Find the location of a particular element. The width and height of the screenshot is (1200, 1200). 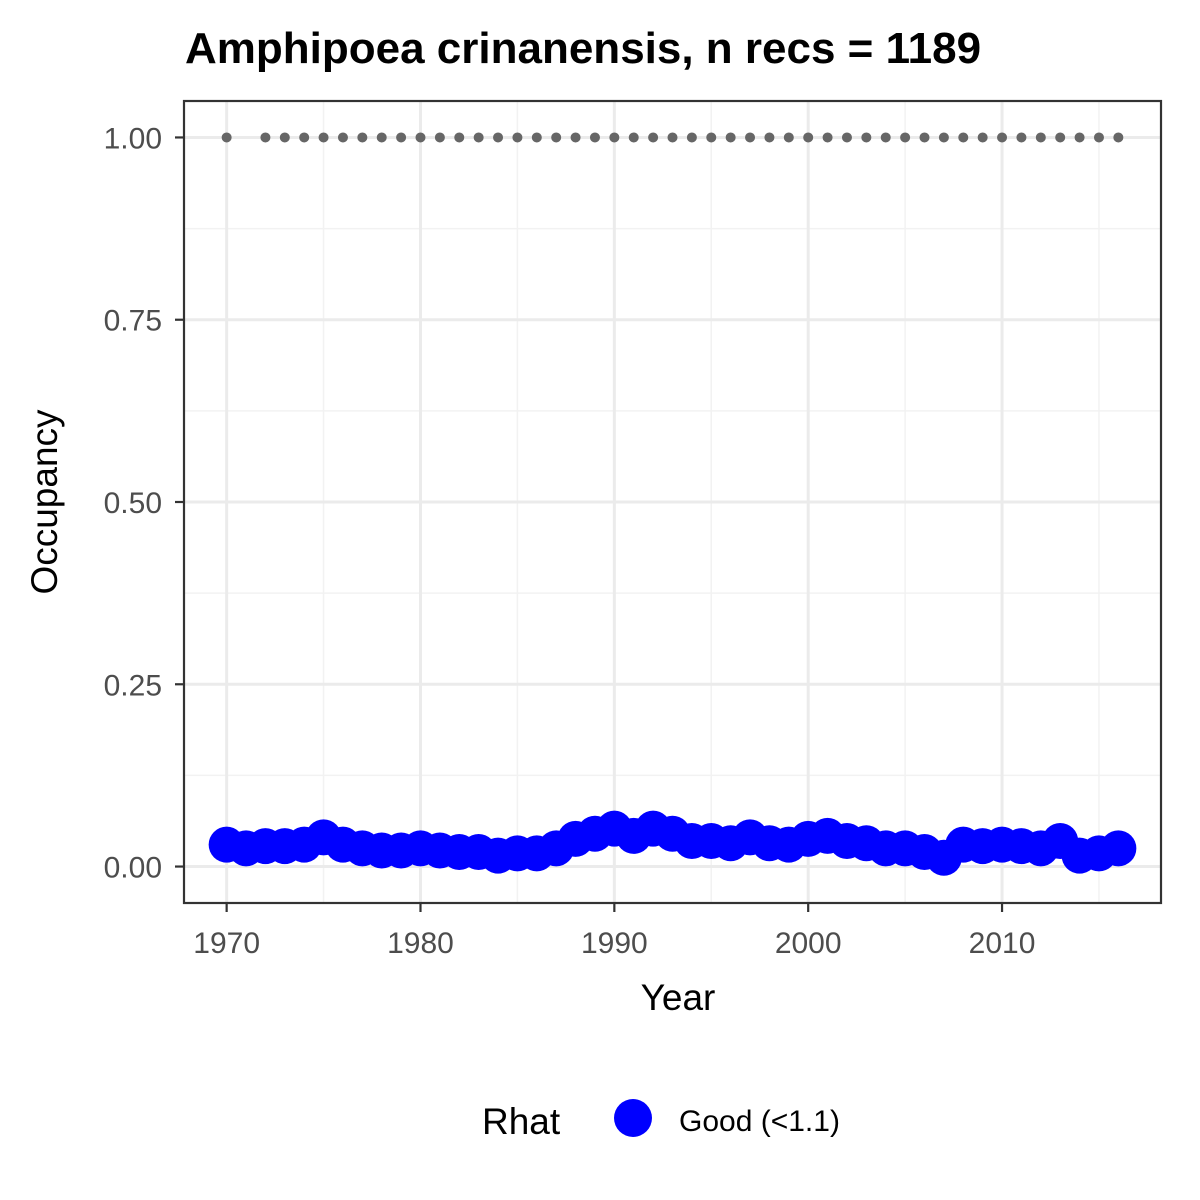

occupancy-point is located at coordinates (1118, 848).